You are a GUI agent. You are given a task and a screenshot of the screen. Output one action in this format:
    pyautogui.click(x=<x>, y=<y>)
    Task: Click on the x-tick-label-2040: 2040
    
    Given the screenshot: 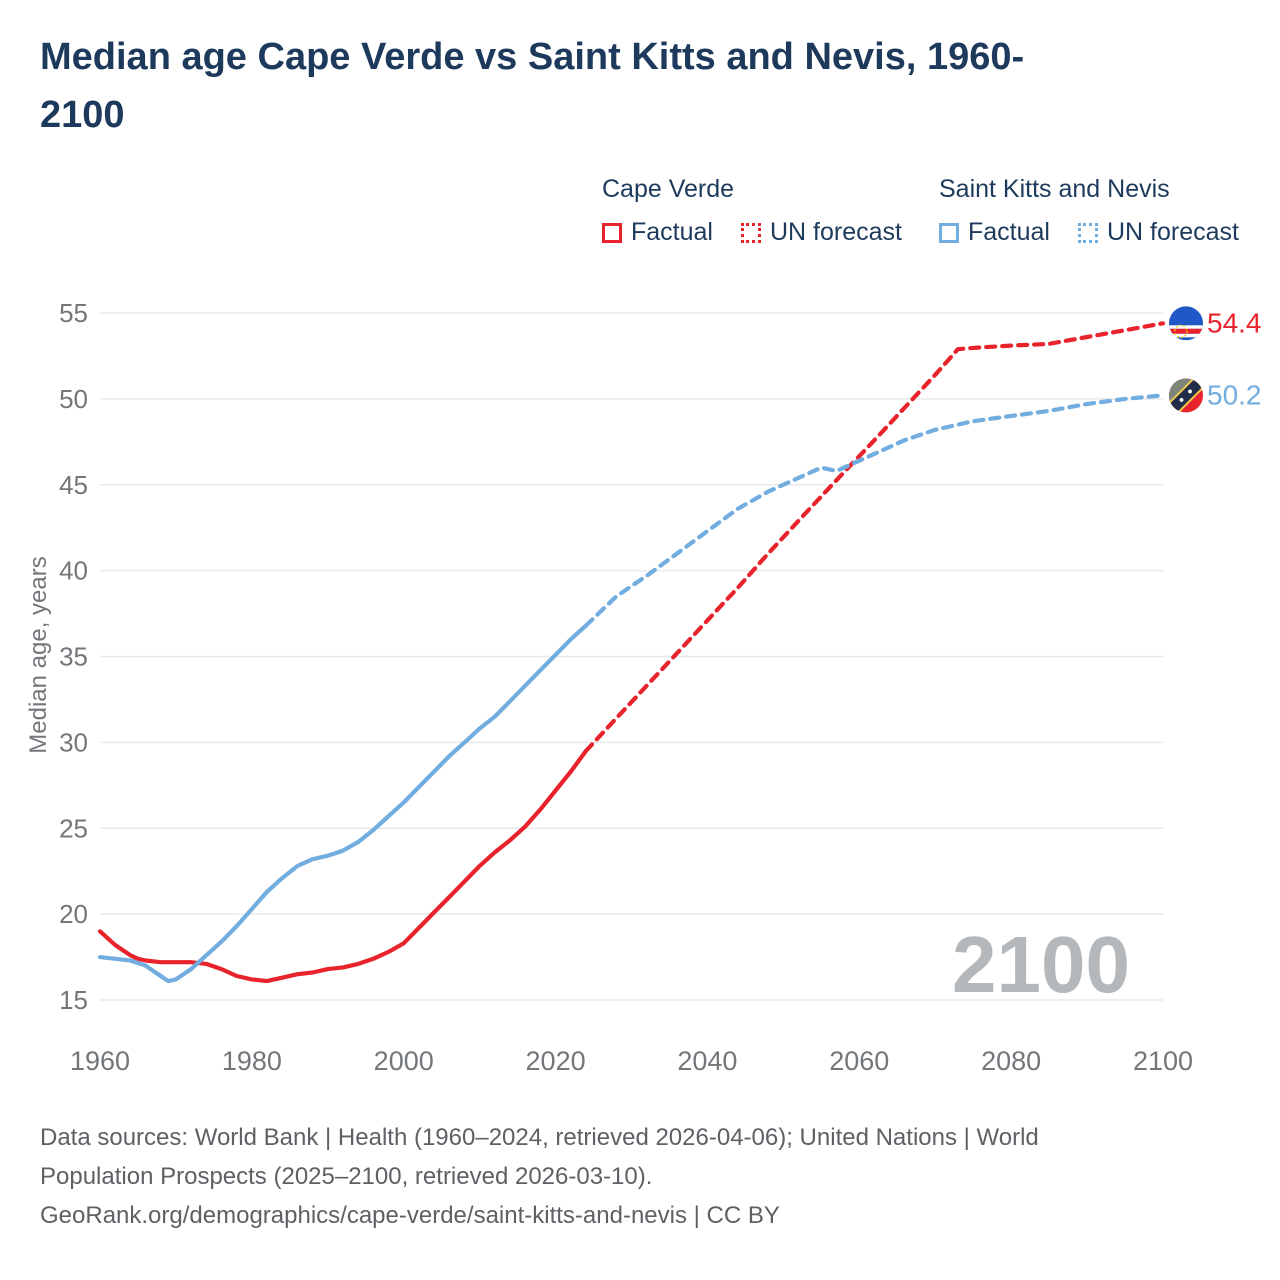 What is the action you would take?
    pyautogui.click(x=707, y=1061)
    